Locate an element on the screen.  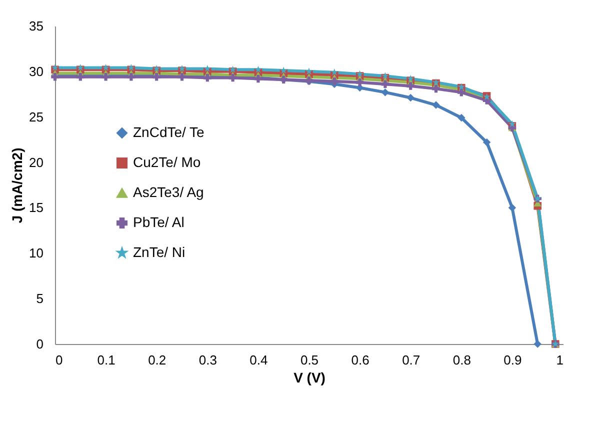
x-tick-label: 0.1 is located at coordinates (106, 360).